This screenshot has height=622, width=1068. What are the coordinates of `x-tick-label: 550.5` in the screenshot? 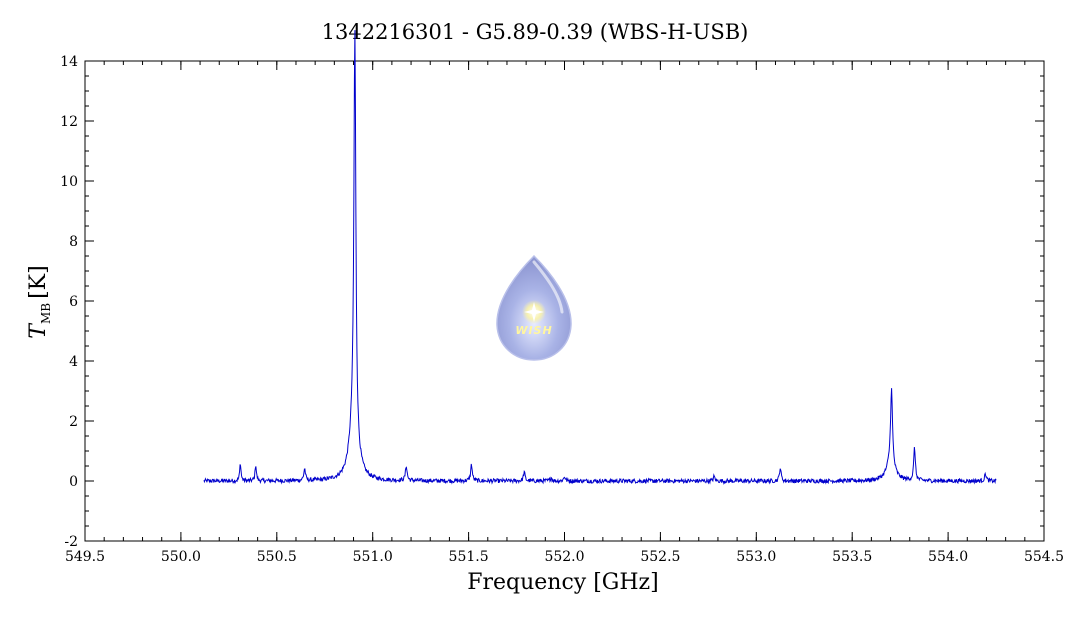 It's located at (277, 557).